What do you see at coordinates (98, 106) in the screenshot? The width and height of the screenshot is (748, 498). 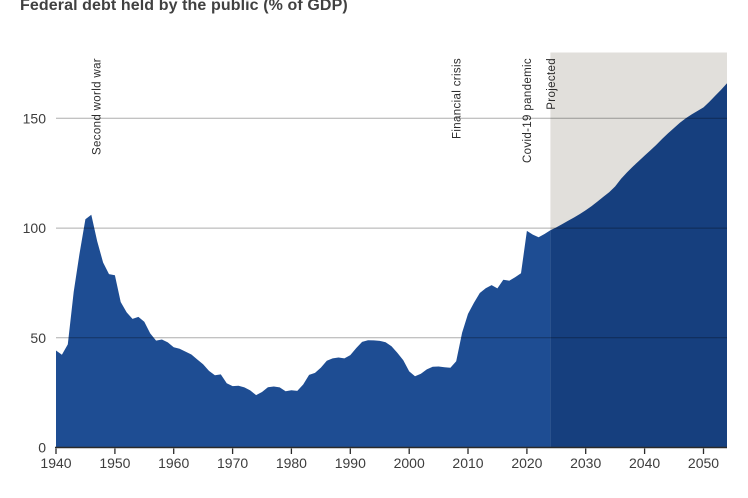 I see `annotation-second-world-war: Second world war` at bounding box center [98, 106].